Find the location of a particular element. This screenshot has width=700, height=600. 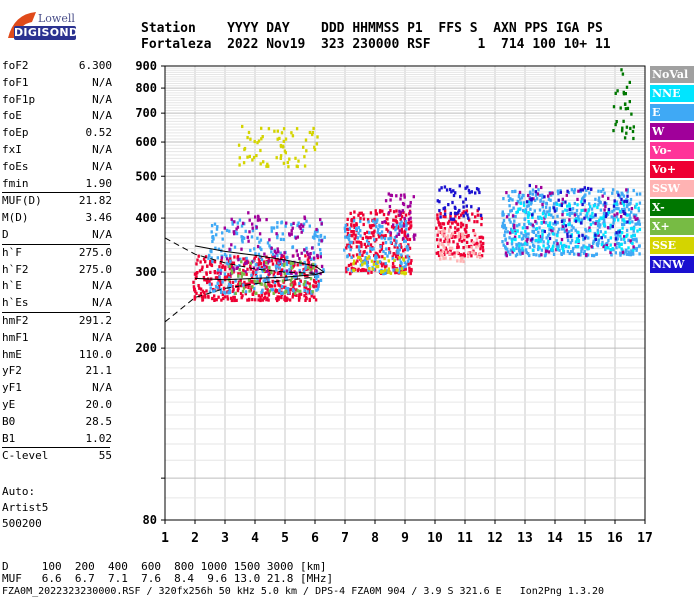

profile-line is located at coordinates (259, 259).